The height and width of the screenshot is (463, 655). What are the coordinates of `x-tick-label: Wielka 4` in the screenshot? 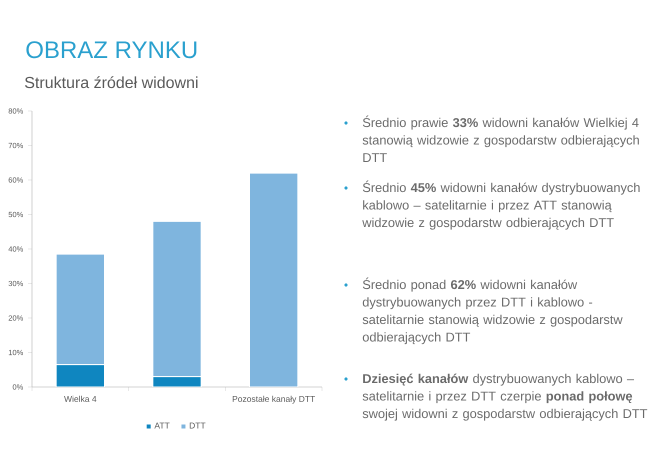 It's located at (80, 399).